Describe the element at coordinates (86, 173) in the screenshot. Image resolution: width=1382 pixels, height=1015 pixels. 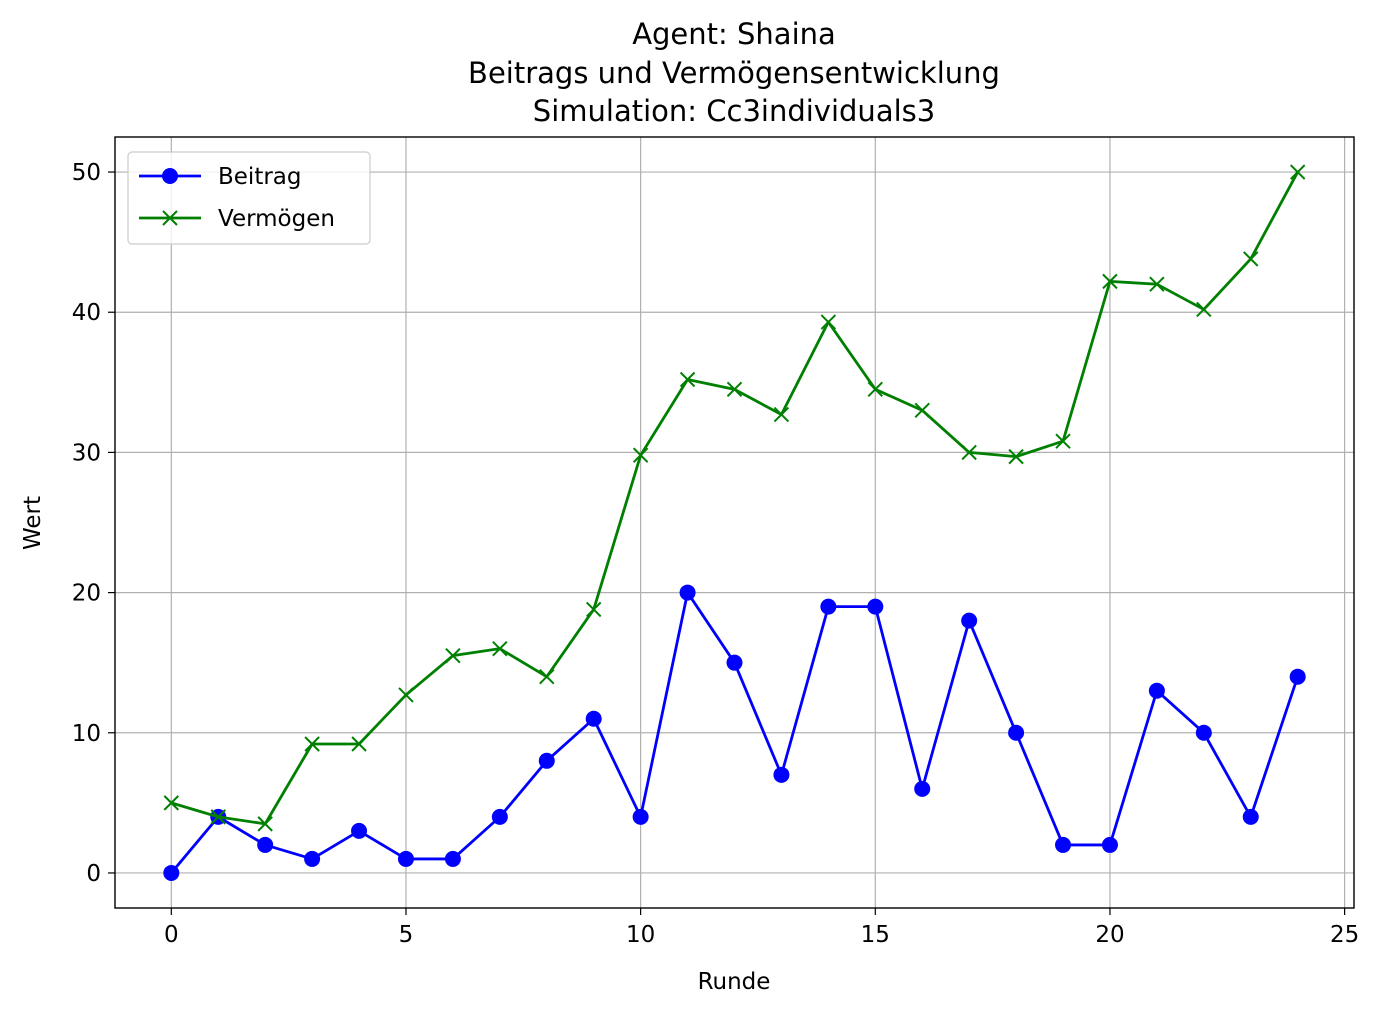
I see `y-tick-label: 50` at that location.